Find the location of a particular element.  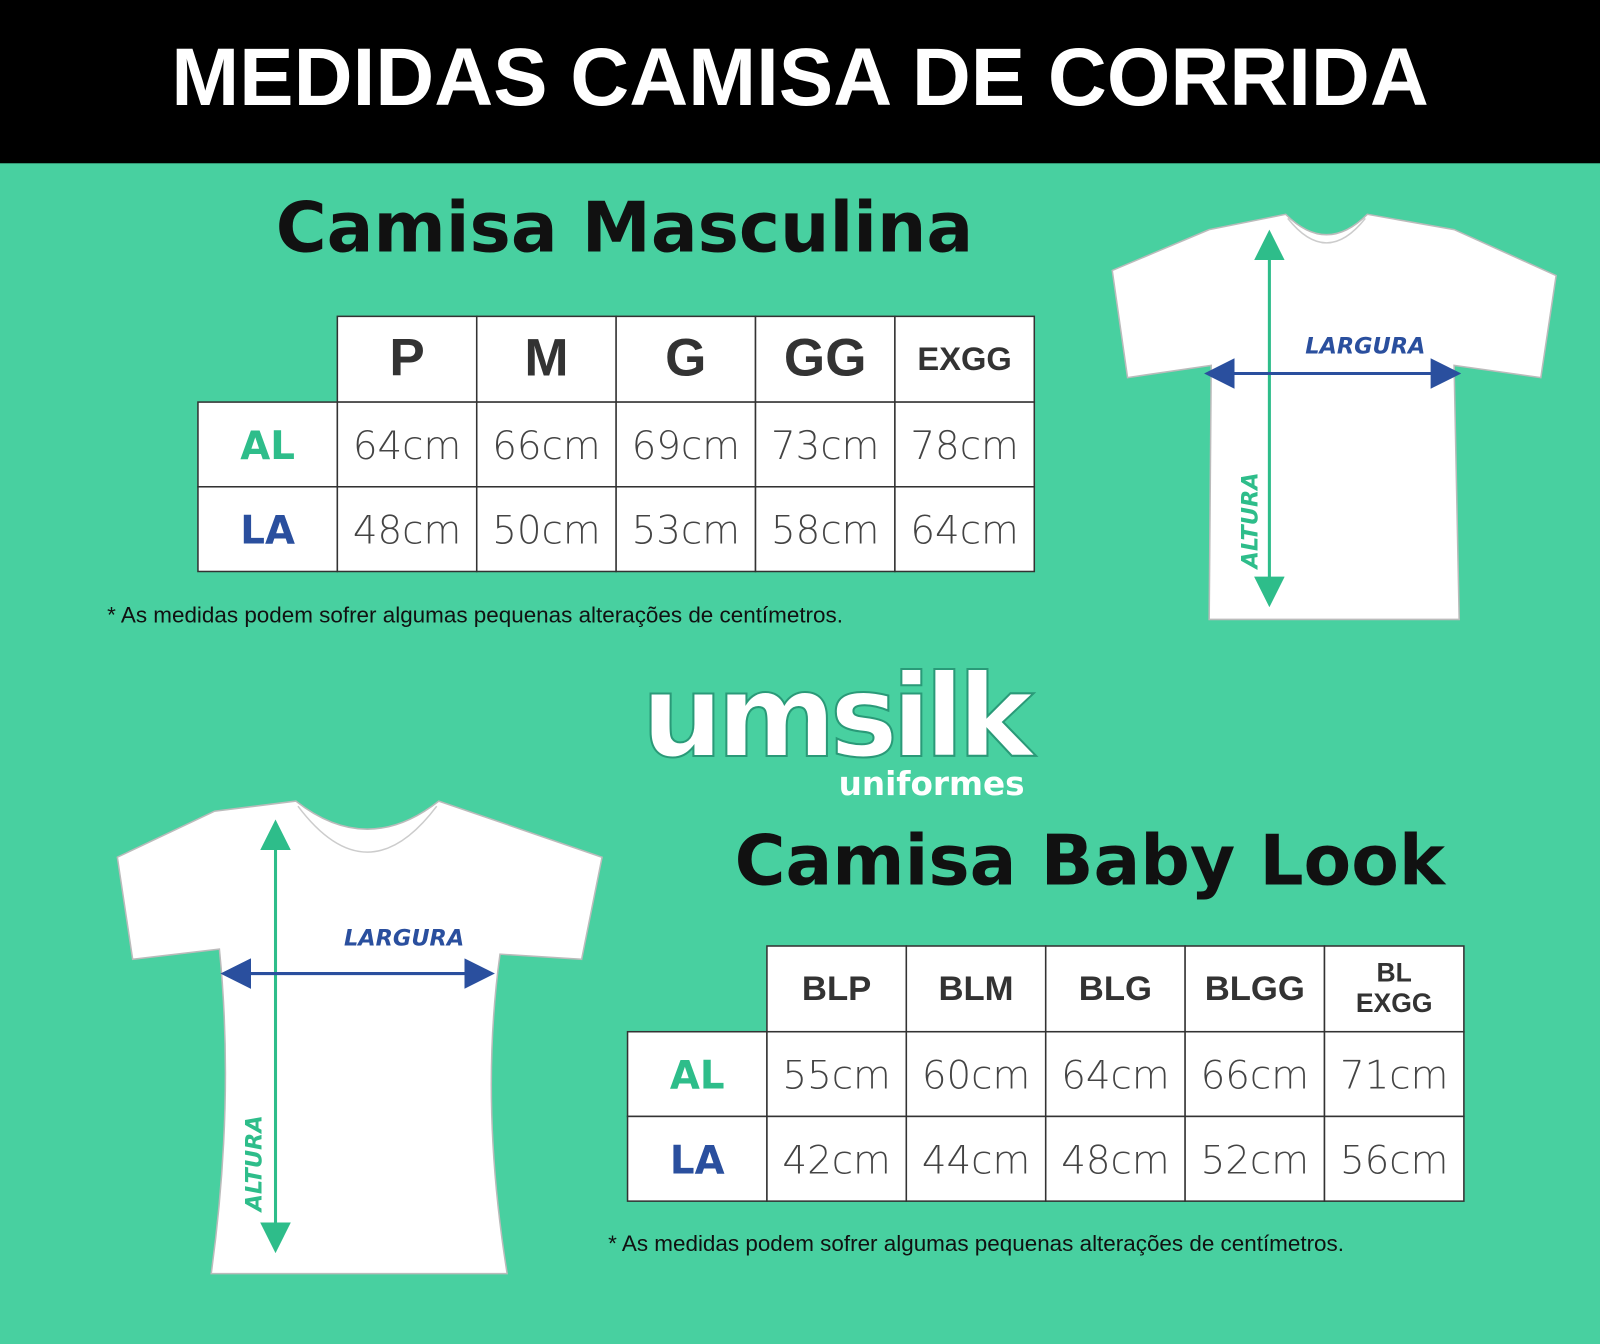

column-label: EXGG is located at coordinates (964, 358).